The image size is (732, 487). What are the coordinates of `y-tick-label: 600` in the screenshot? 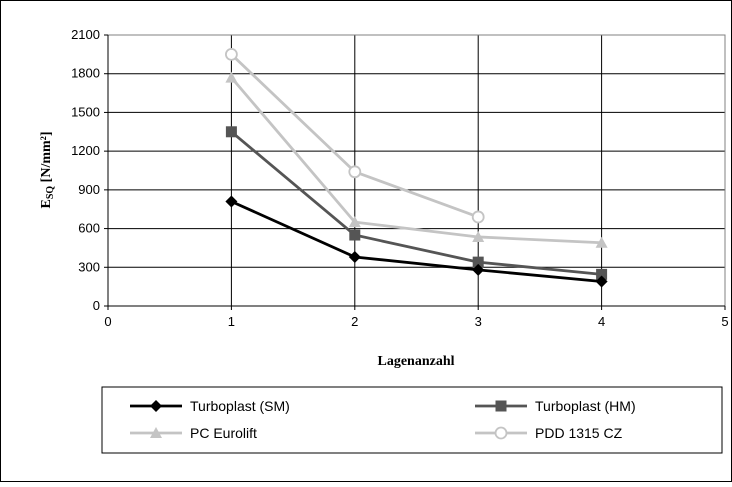 It's located at (89, 228).